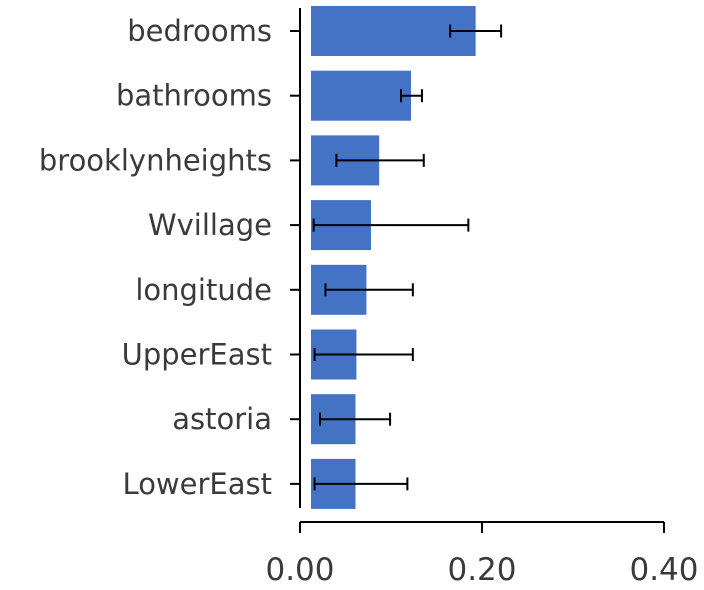 The width and height of the screenshot is (704, 590). Describe the element at coordinates (155, 160) in the screenshot. I see `category-label-brooklynheights: brooklynheights` at that location.